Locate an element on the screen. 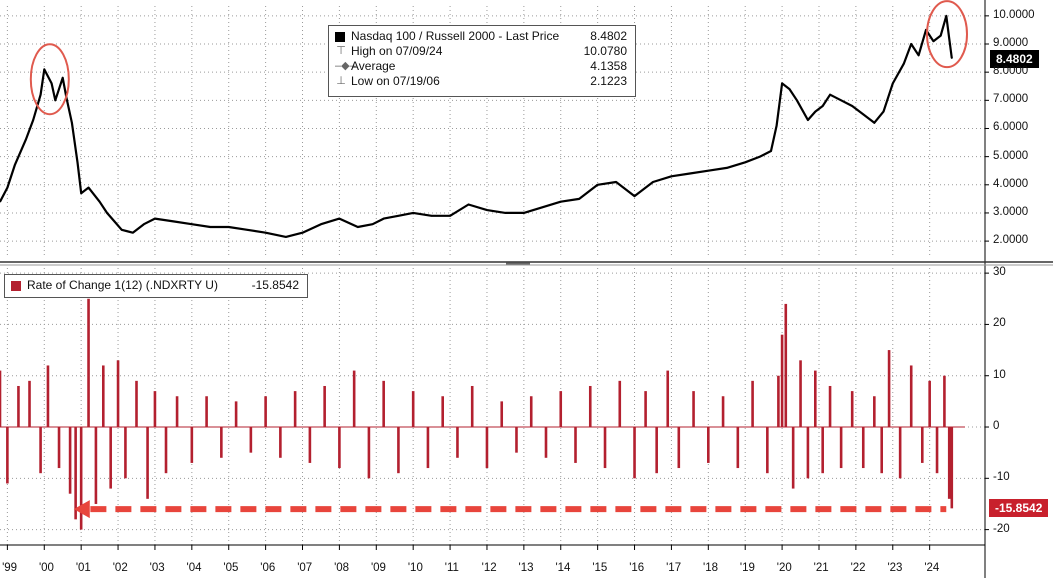  legend-title-value: 8.4802 is located at coordinates (608, 36).